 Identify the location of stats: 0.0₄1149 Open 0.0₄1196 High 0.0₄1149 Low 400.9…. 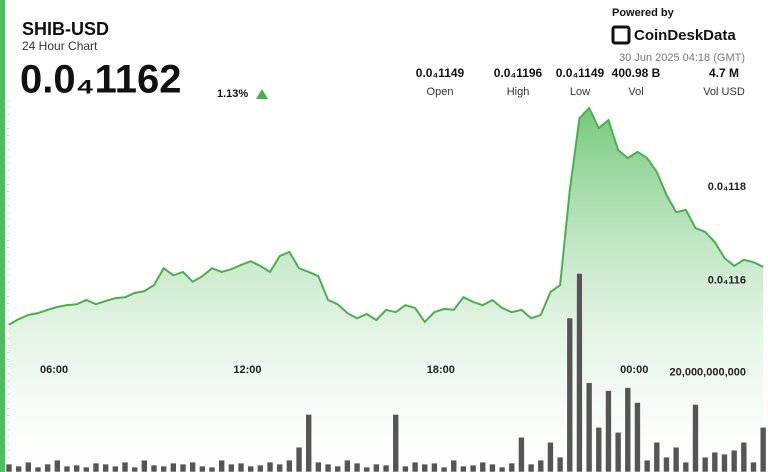
(580, 82).